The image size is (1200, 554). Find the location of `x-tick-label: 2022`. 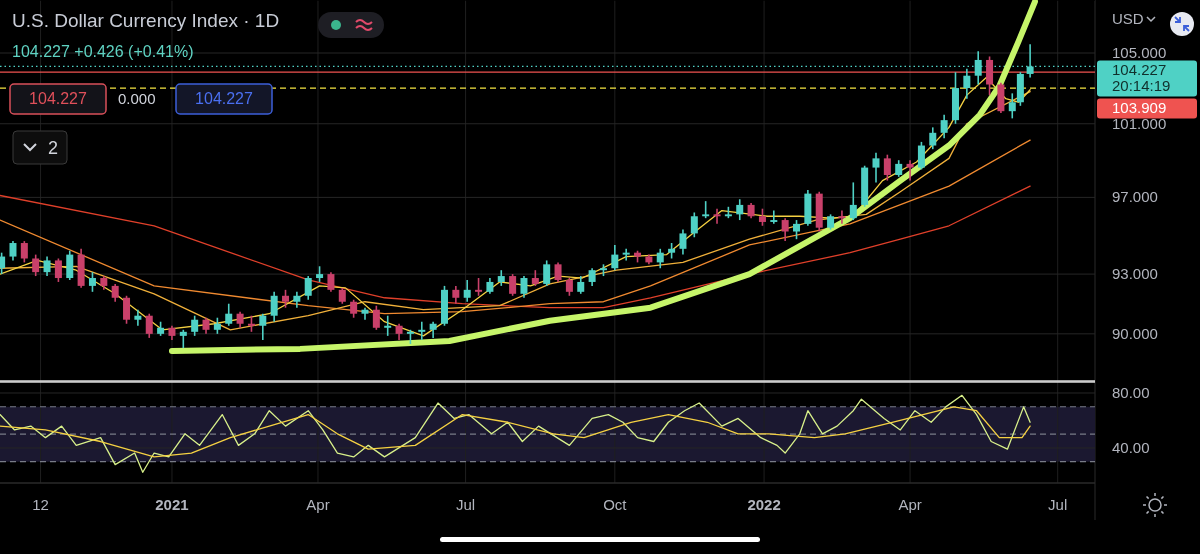

x-tick-label: 2022 is located at coordinates (764, 504).